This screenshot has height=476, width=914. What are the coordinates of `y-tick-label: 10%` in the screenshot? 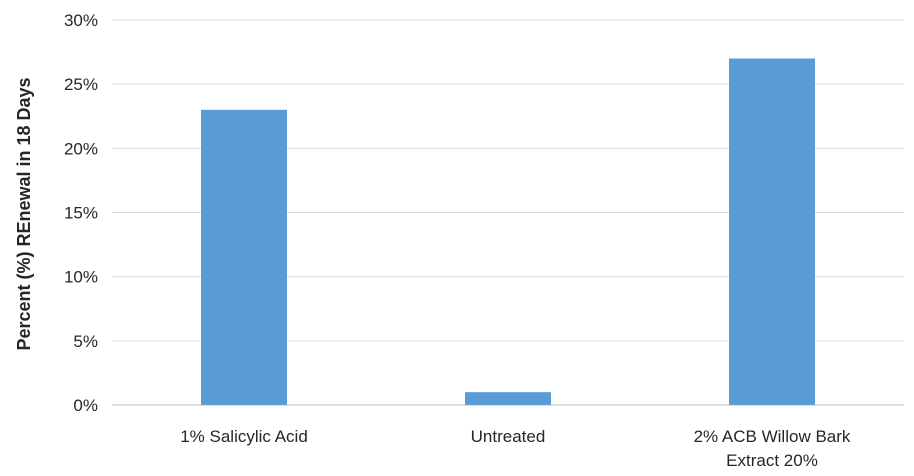 It's located at (81, 277).